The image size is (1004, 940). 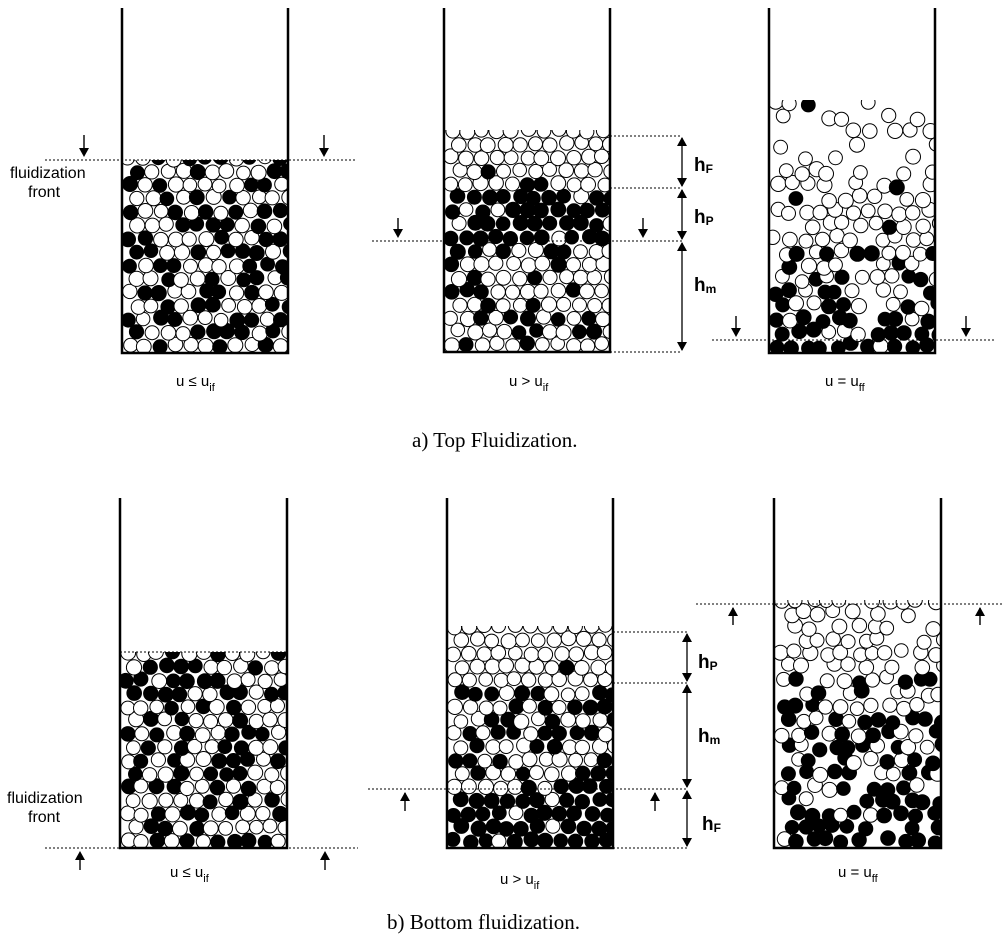 What do you see at coordinates (183, 201) in the screenshot?
I see `column-top-1: fluidization front u ≤ uif` at bounding box center [183, 201].